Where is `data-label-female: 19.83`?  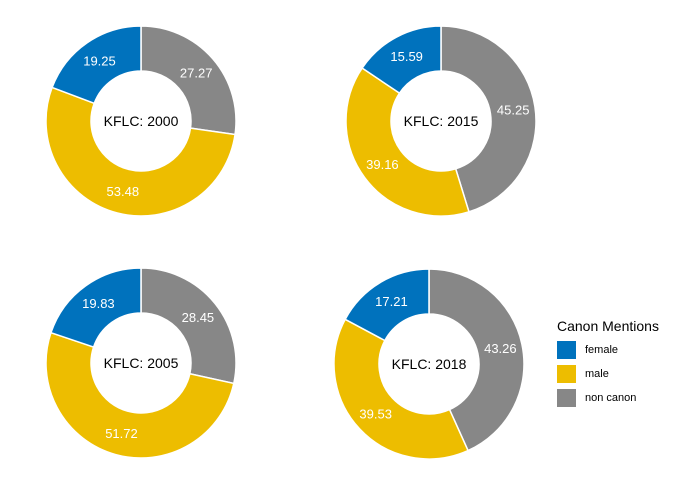 data-label-female: 19.83 is located at coordinates (98, 303).